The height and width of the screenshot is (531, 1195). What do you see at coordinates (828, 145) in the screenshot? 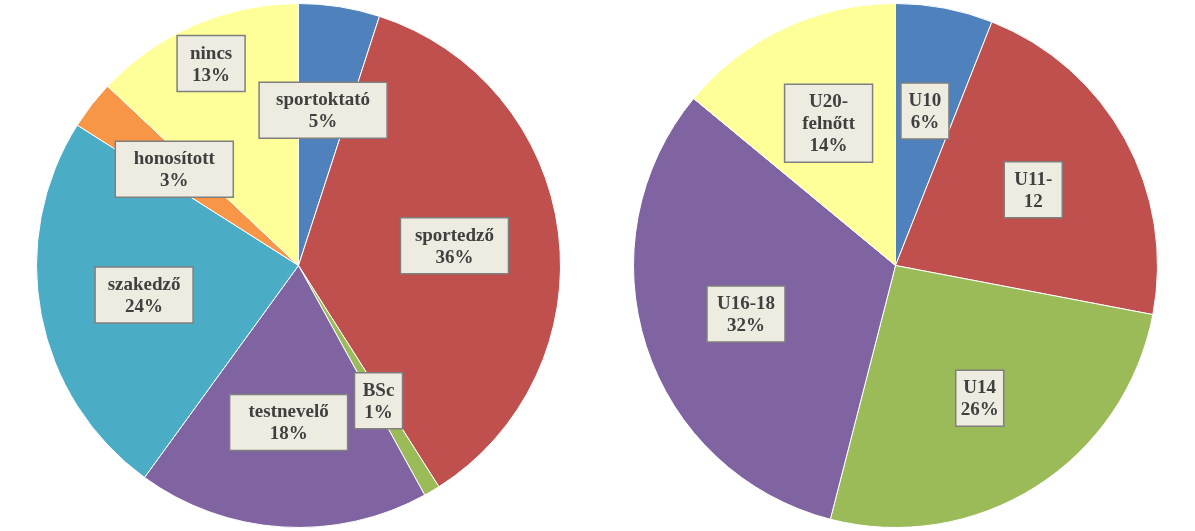
I see `data-label: 14%` at bounding box center [828, 145].